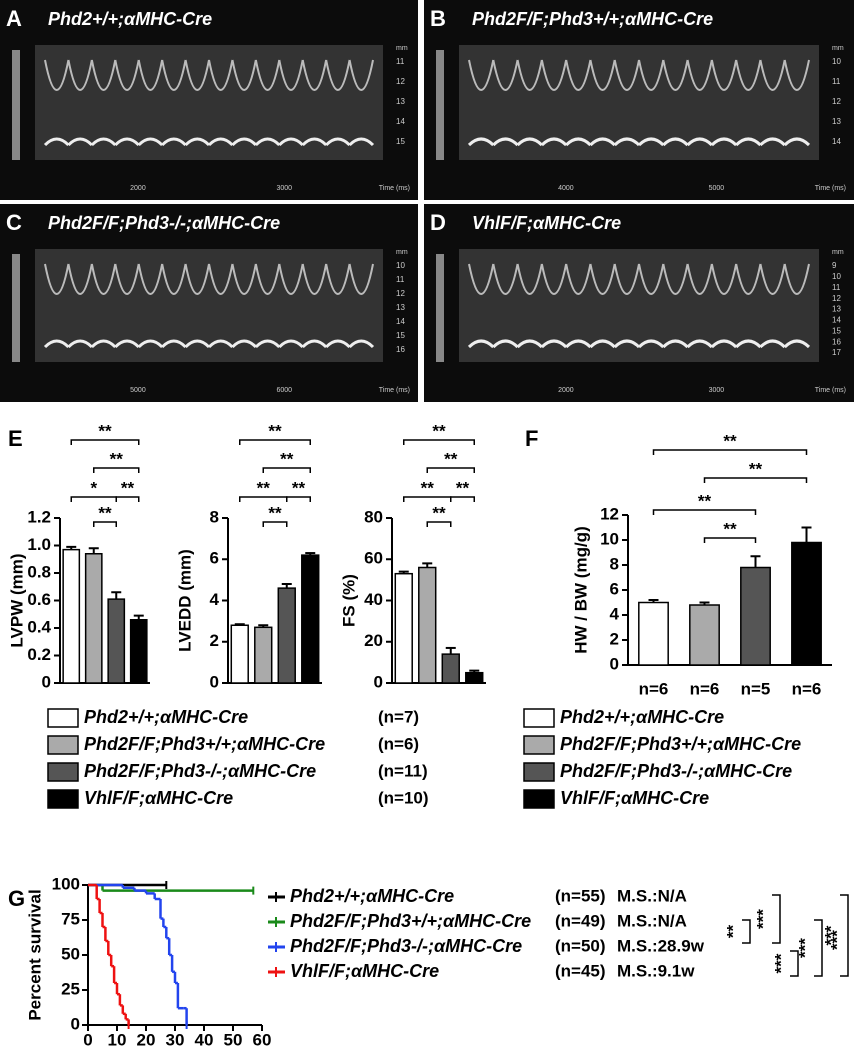 The height and width of the screenshot is (1055, 854). Describe the element at coordinates (138, 390) in the screenshot. I see `time-tick: 5000` at that location.